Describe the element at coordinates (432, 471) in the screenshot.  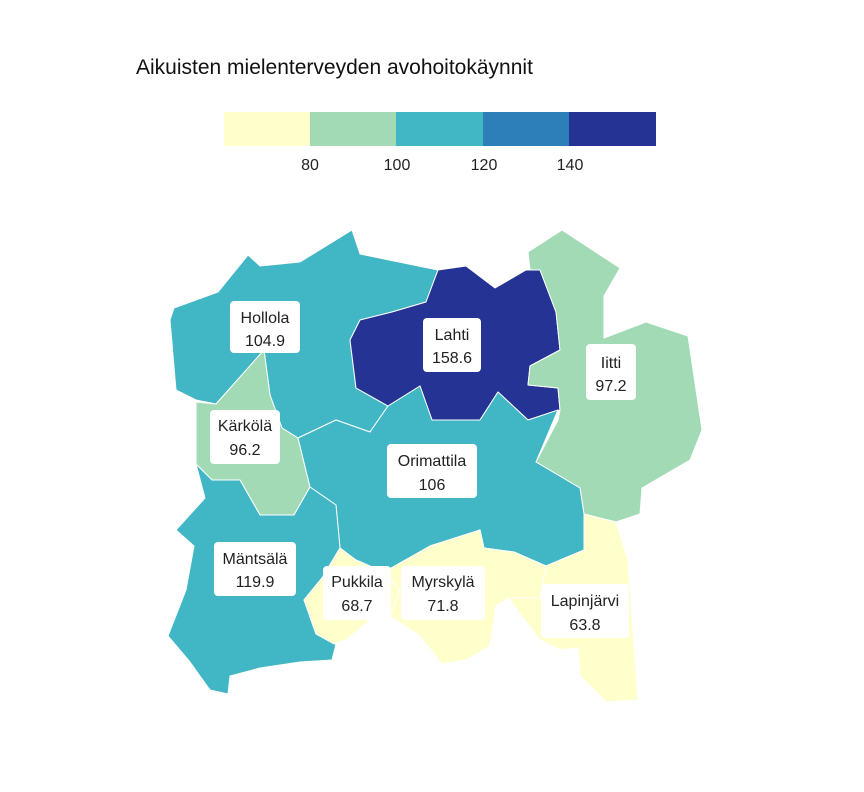
I see `label-orimattila: Orimattila 106` at that location.